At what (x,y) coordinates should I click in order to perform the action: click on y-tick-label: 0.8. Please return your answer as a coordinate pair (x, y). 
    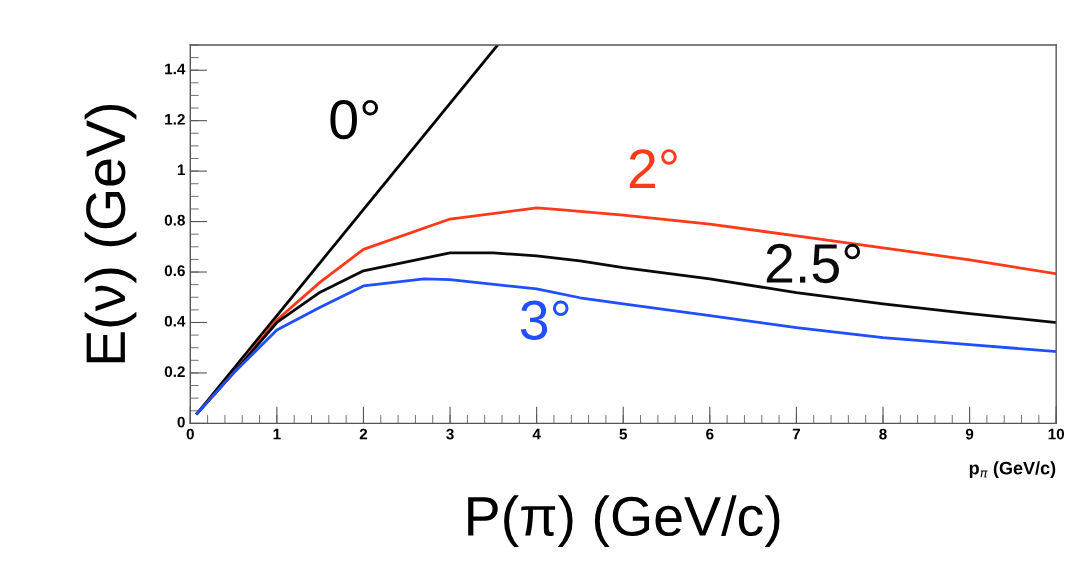
    Looking at the image, I should click on (174, 220).